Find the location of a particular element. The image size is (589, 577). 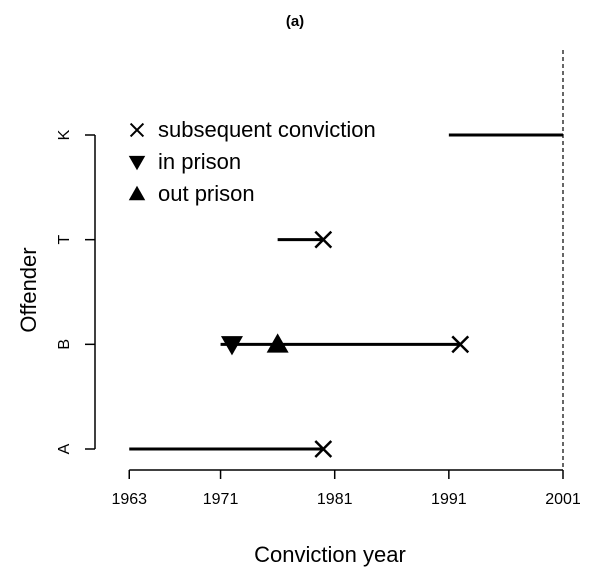

in-prison-marker is located at coordinates (231, 346).